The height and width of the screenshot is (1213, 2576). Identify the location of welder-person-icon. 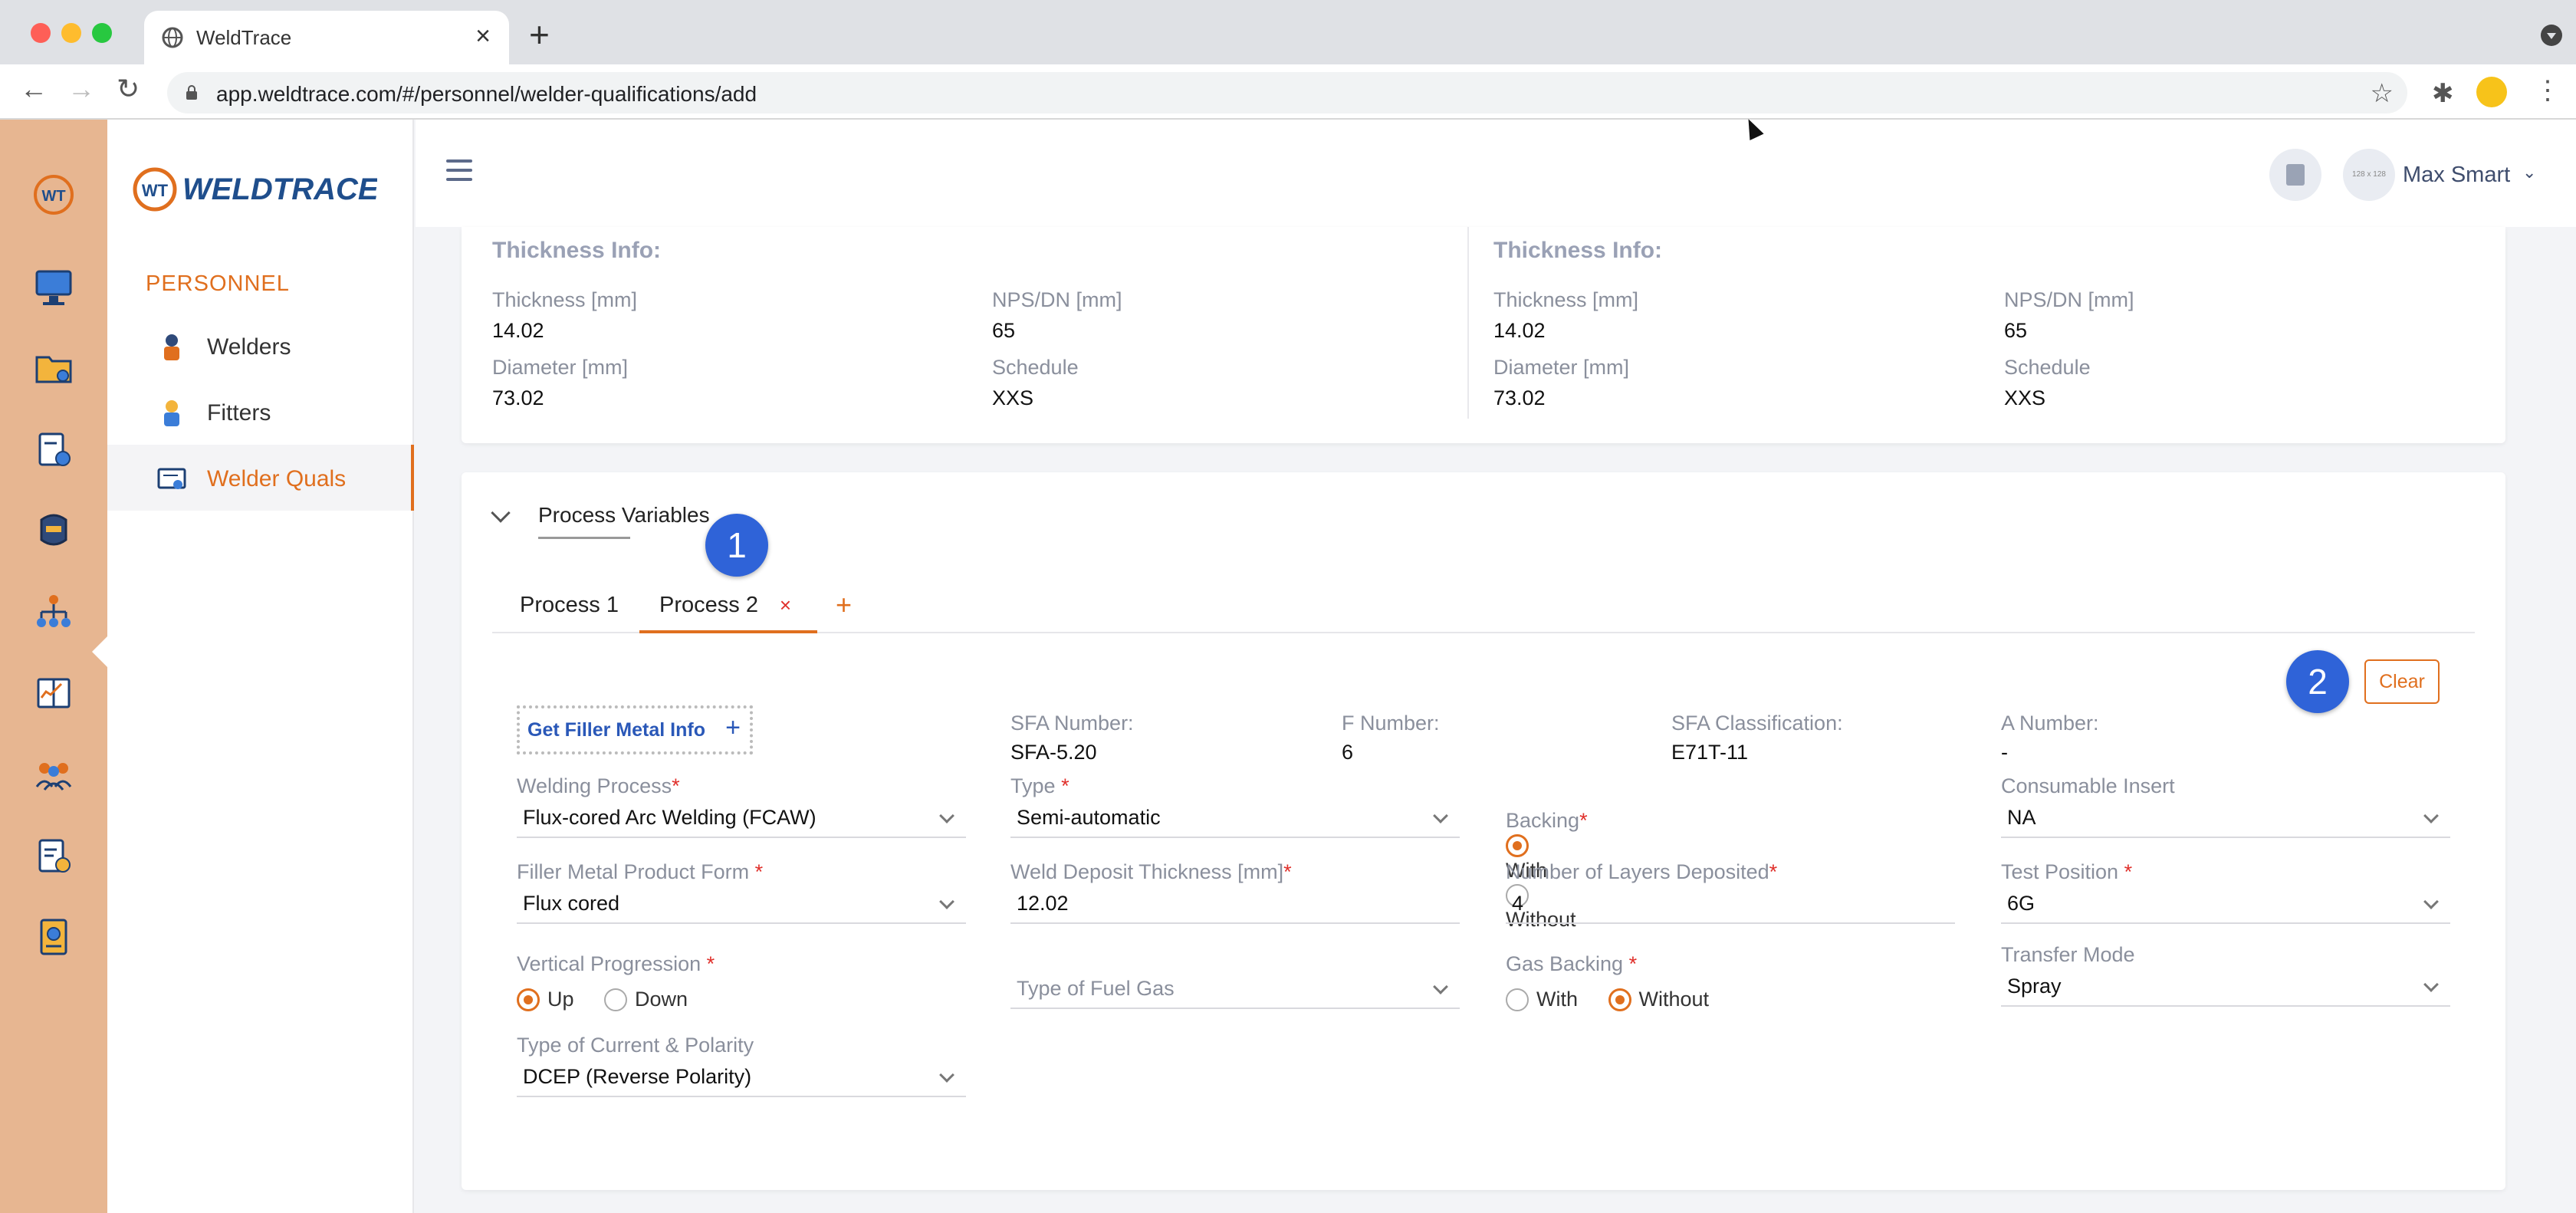
(172, 347).